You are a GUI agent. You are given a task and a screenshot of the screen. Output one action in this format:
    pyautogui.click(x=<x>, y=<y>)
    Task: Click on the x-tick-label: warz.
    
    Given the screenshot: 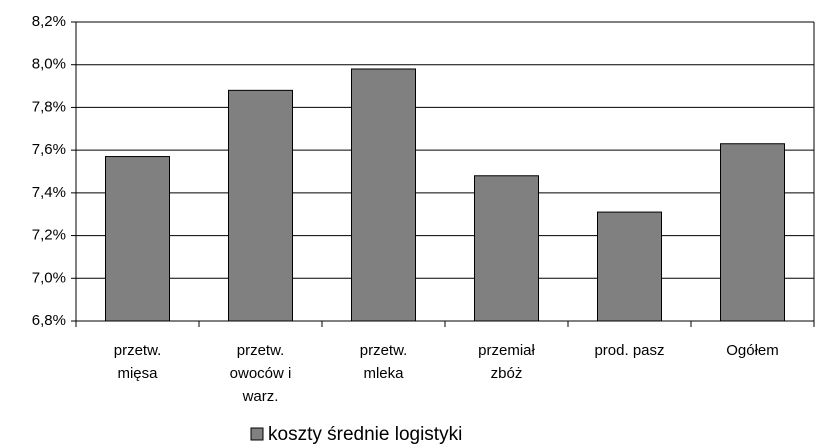 What is the action you would take?
    pyautogui.click(x=260, y=396)
    